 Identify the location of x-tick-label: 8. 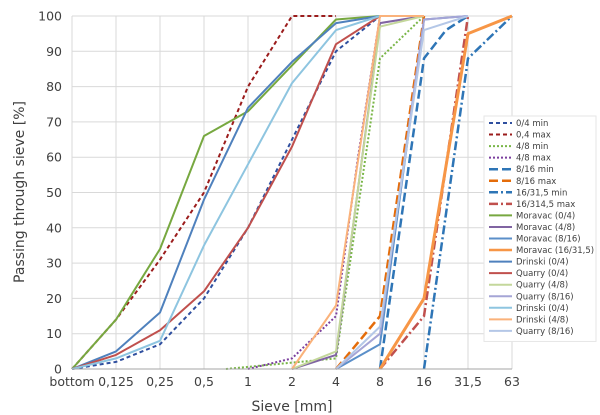
(380, 381).